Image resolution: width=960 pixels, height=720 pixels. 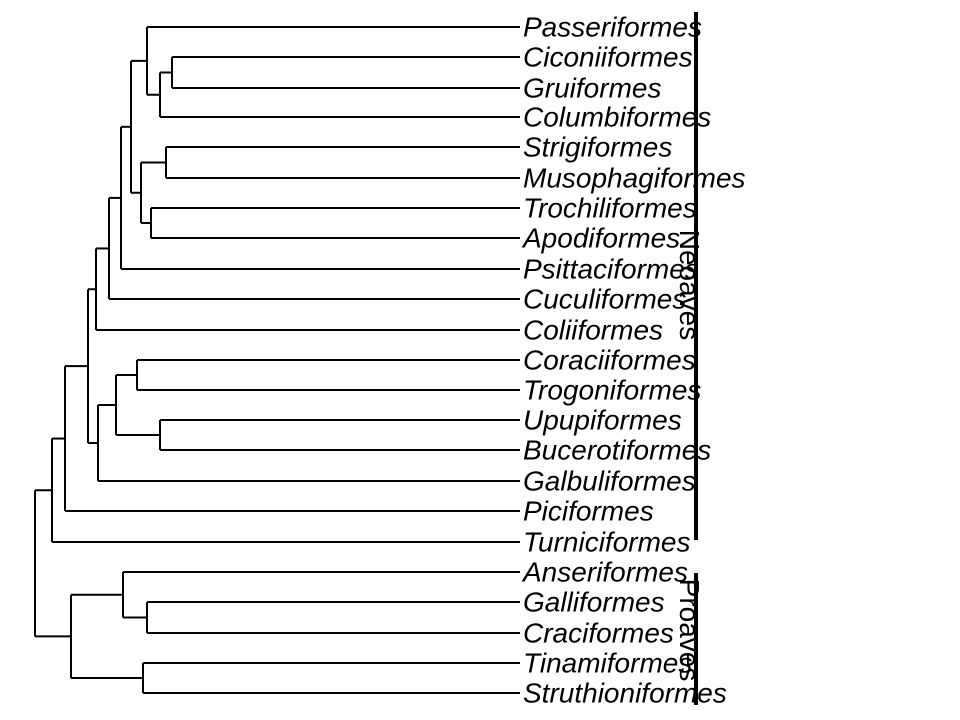 What do you see at coordinates (602, 420) in the screenshot?
I see `tip-label: Upupiformes` at bounding box center [602, 420].